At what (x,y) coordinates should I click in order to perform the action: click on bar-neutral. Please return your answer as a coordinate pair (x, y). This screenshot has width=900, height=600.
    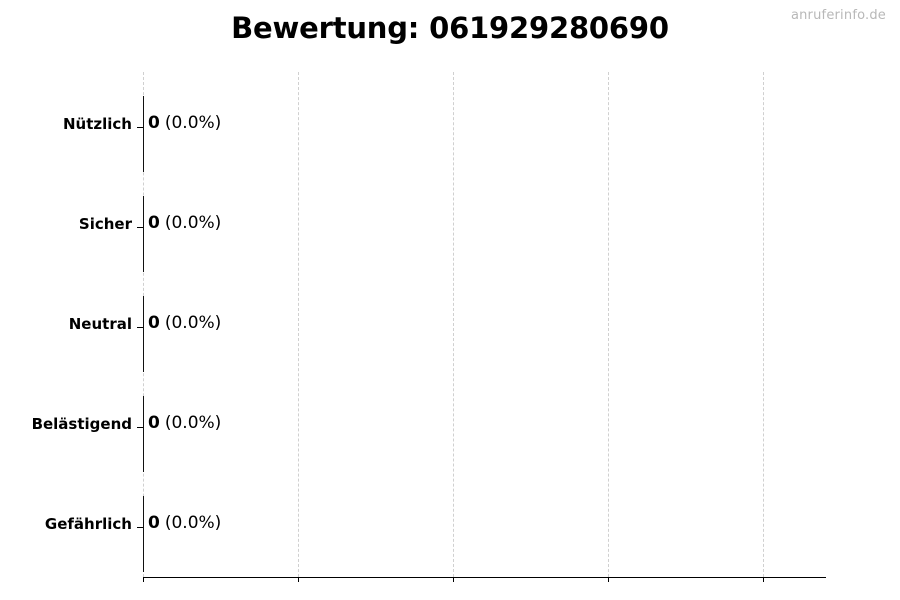
    Looking at the image, I should click on (143, 334).